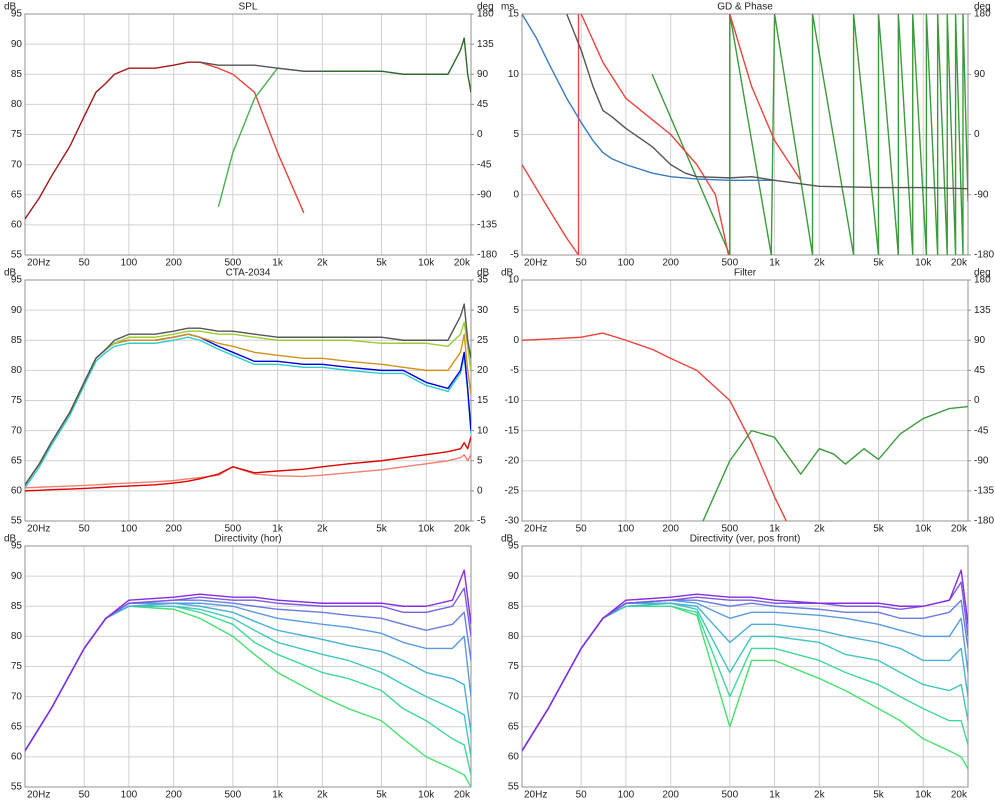 The image size is (995, 805). What do you see at coordinates (483, 430) in the screenshot?
I see `y2-tick-label: 10` at bounding box center [483, 430].